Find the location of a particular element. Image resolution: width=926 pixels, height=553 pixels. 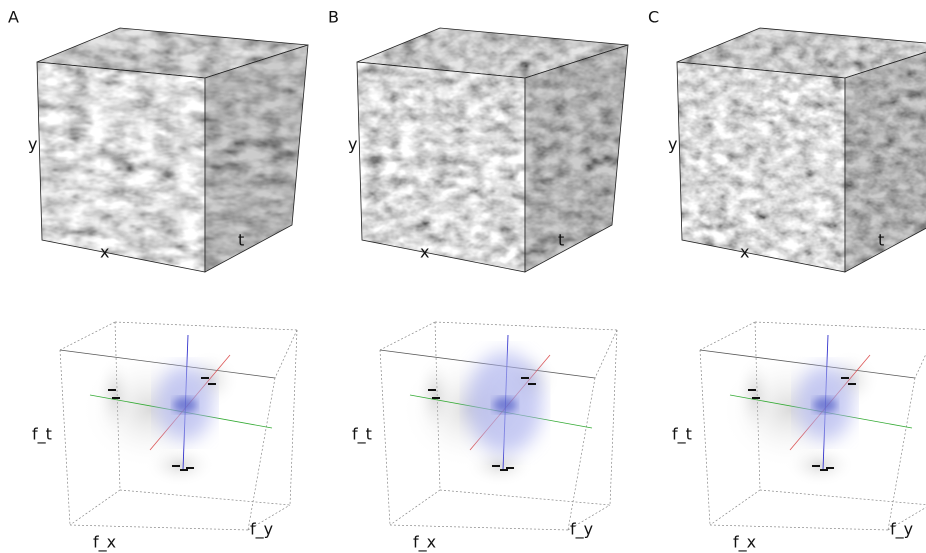

cube-side-face is located at coordinates (885, 158).